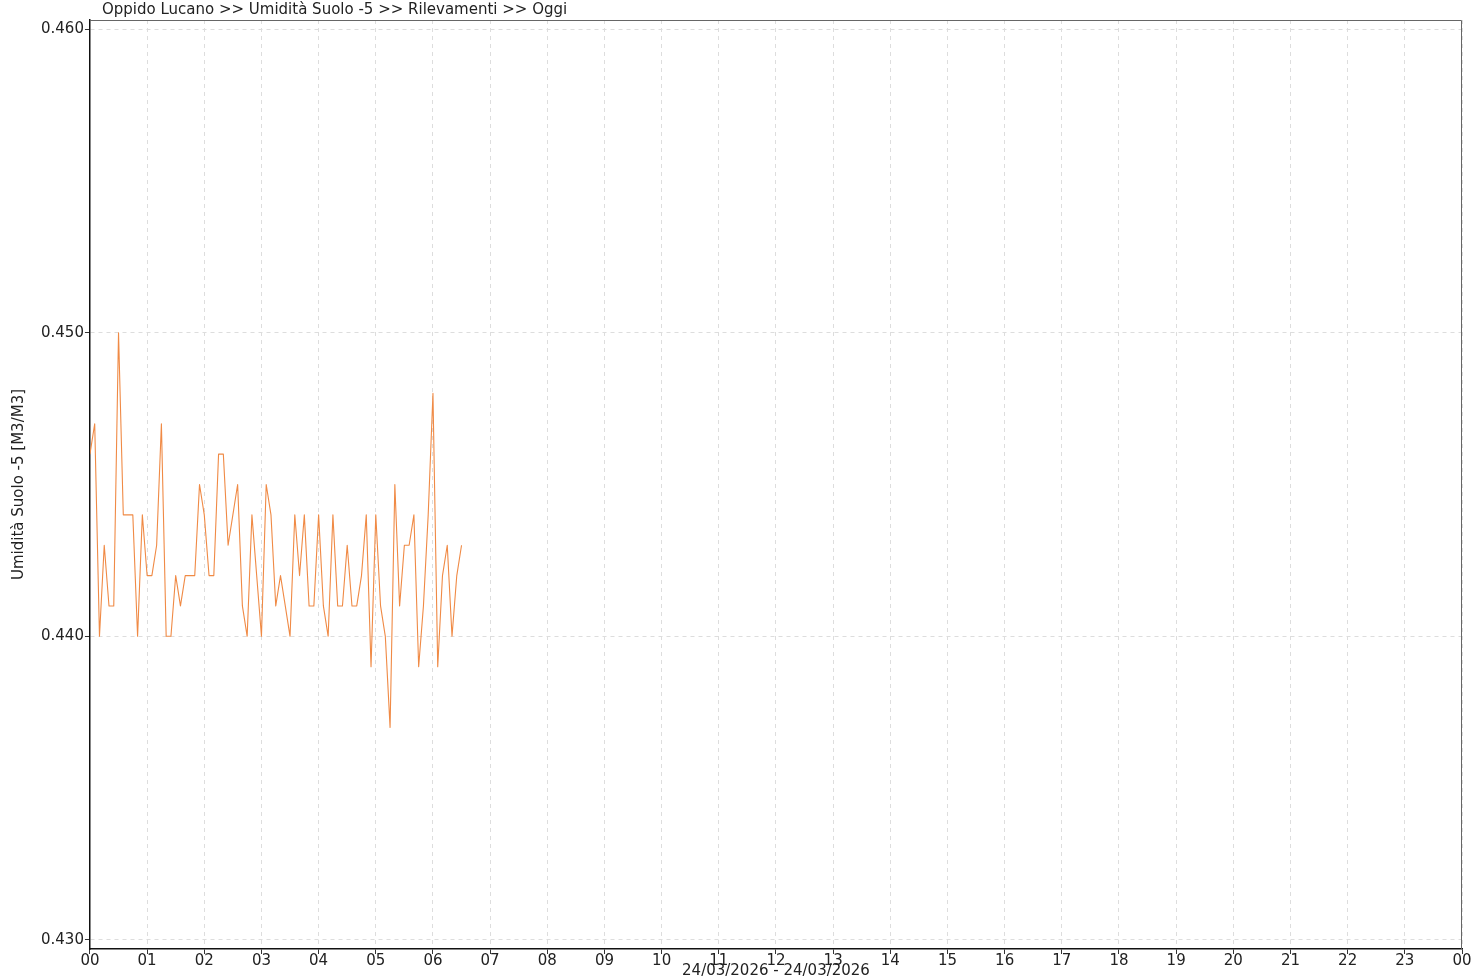 The height and width of the screenshot is (980, 1480). I want to click on x-tick-label: 01, so click(147, 959).